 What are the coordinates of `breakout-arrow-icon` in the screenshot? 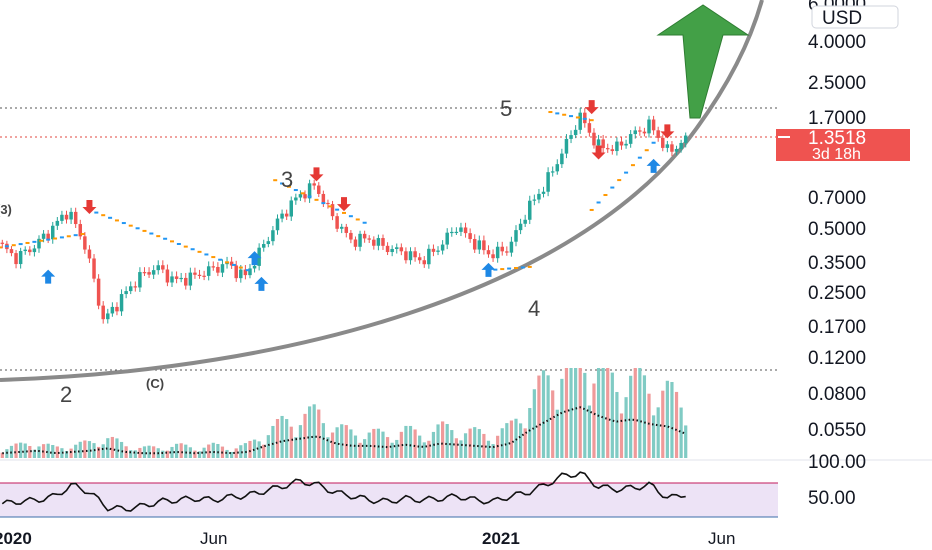 It's located at (703, 61).